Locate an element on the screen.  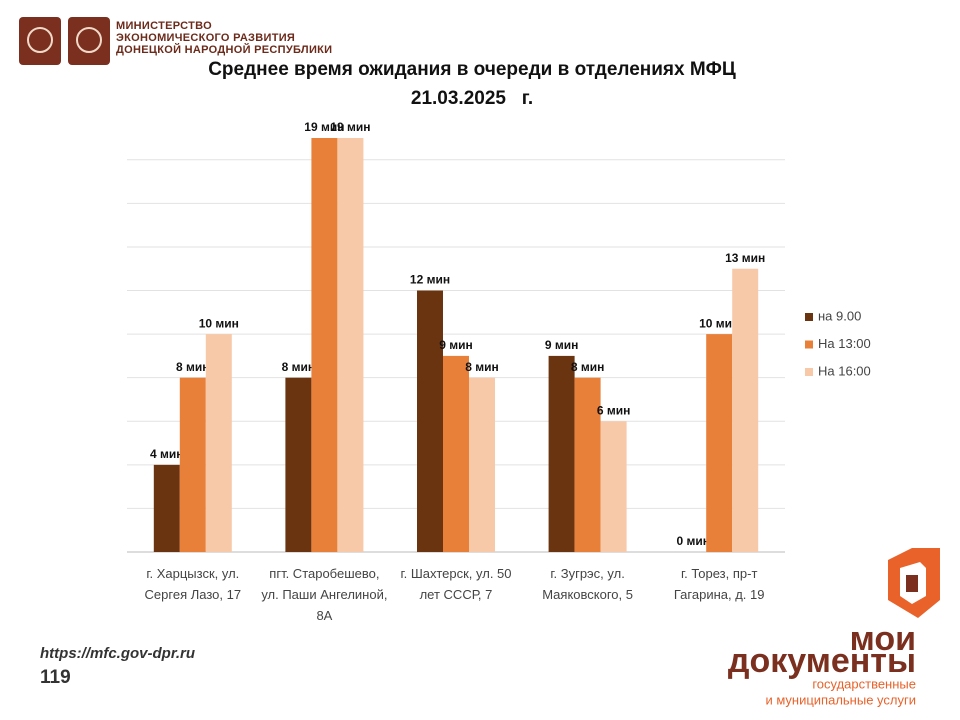
logo-icon is located at coordinates (912, 583).